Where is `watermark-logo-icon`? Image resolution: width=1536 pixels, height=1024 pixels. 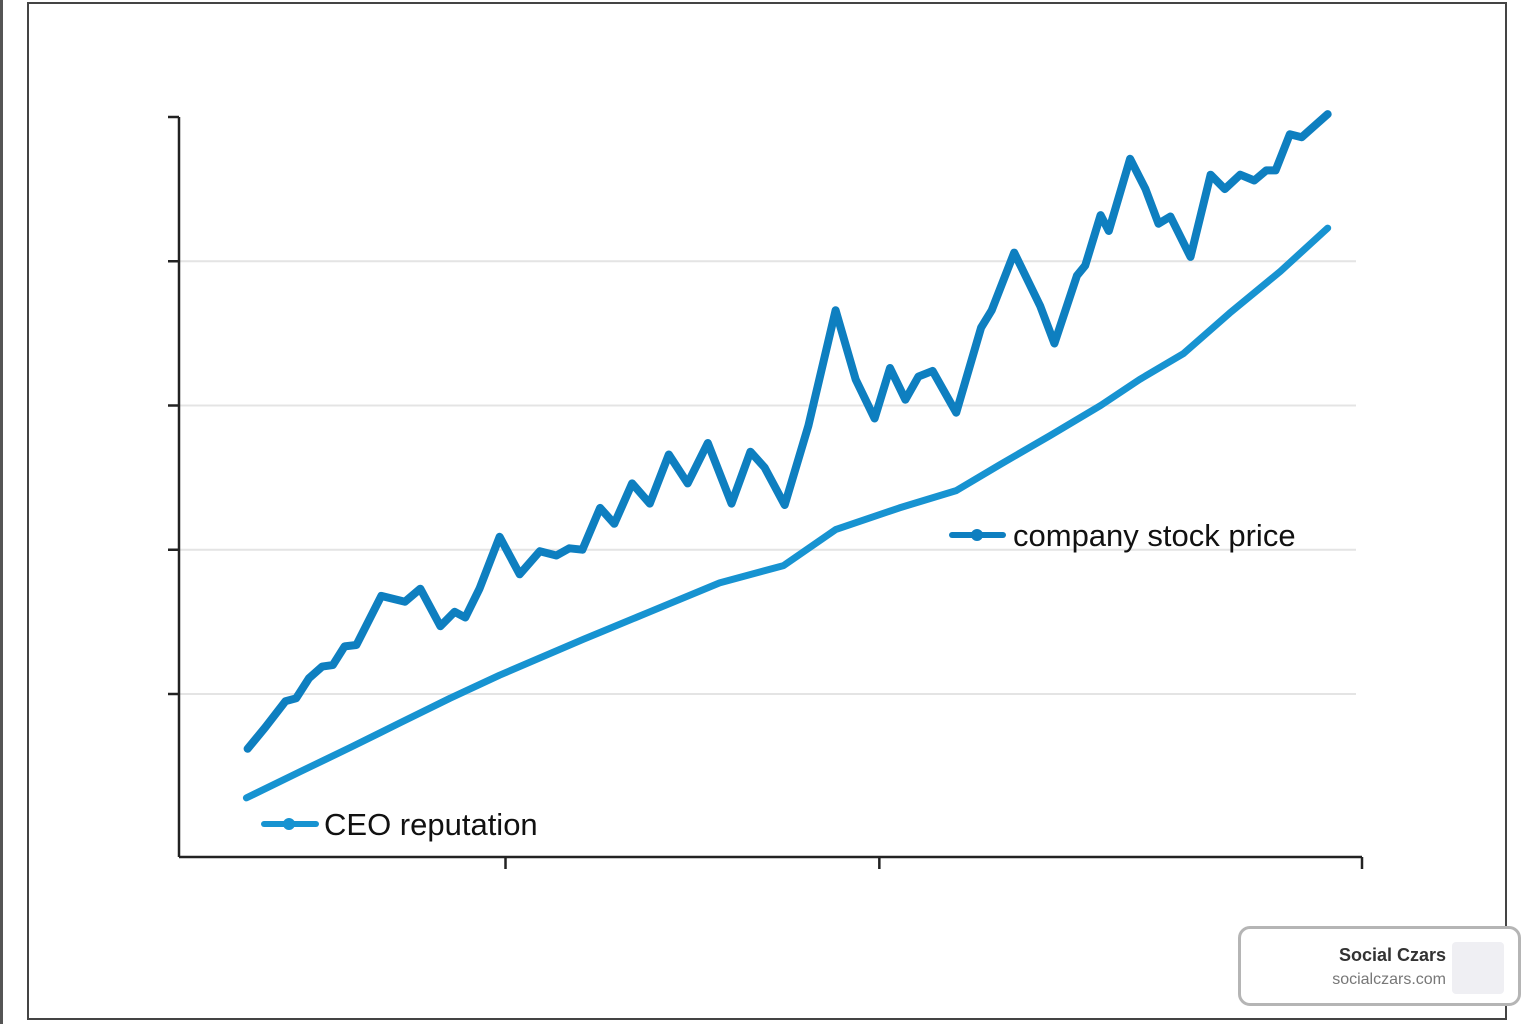
watermark-logo-icon is located at coordinates (1478, 968).